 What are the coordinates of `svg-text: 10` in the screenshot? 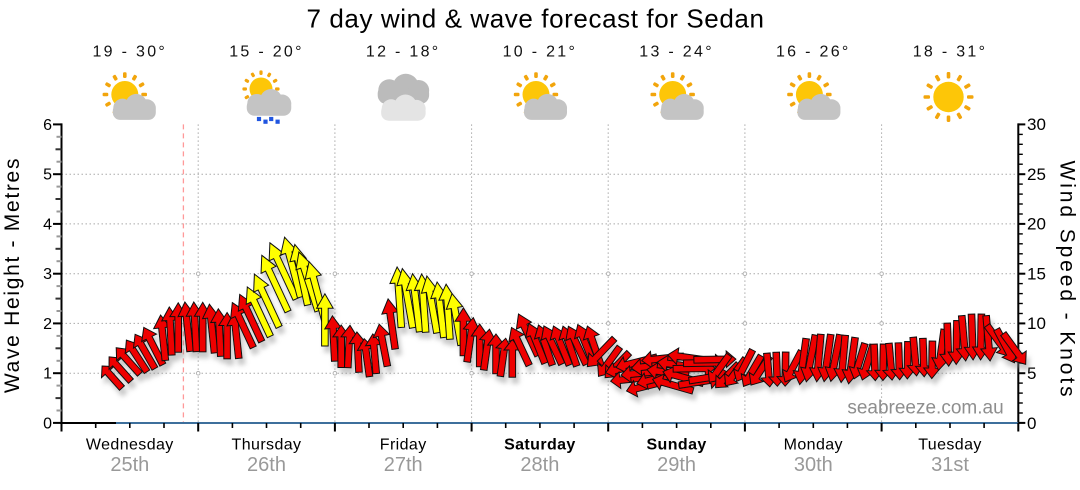 It's located at (1036, 323).